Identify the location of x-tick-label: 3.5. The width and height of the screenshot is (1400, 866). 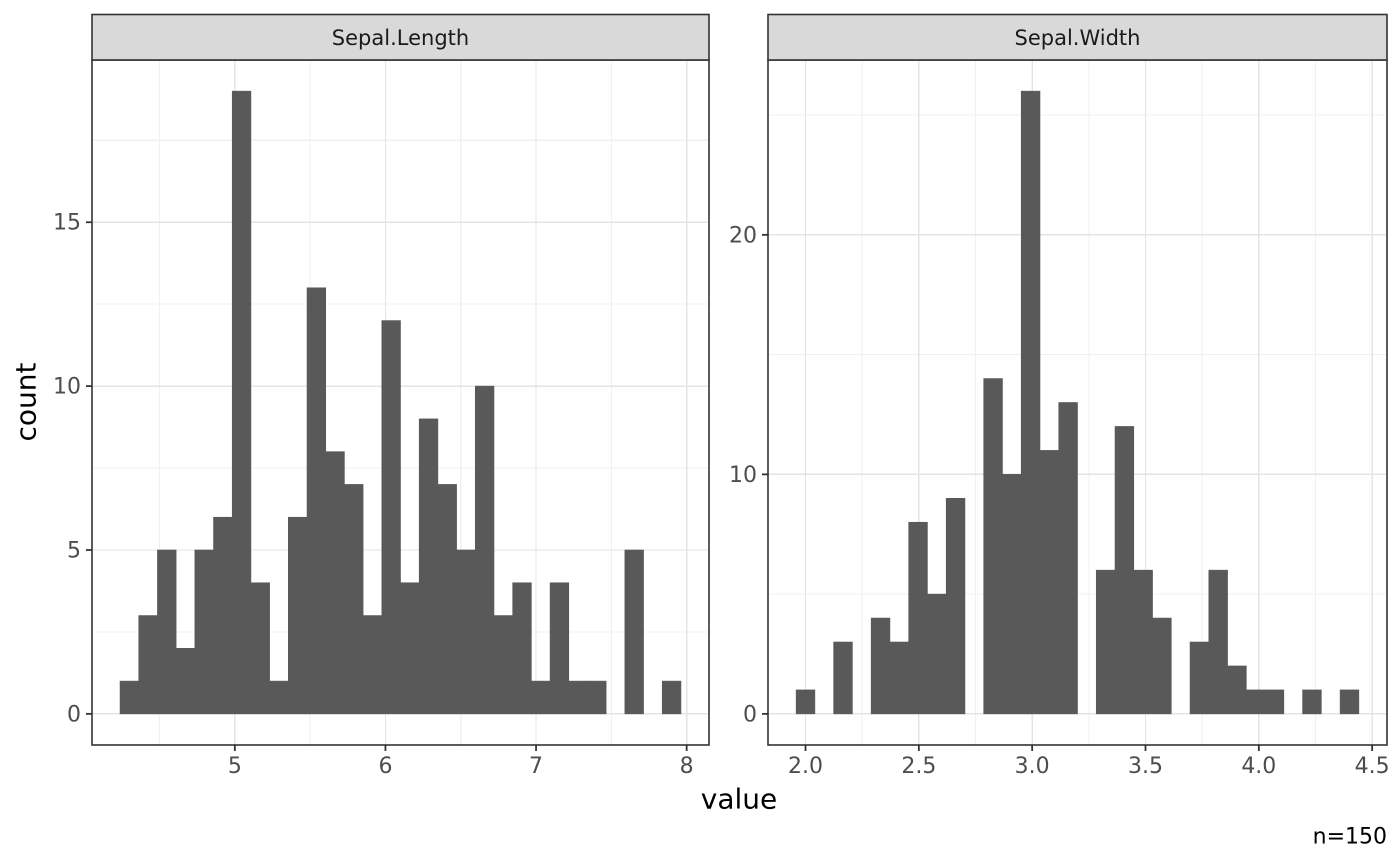
(1145, 766).